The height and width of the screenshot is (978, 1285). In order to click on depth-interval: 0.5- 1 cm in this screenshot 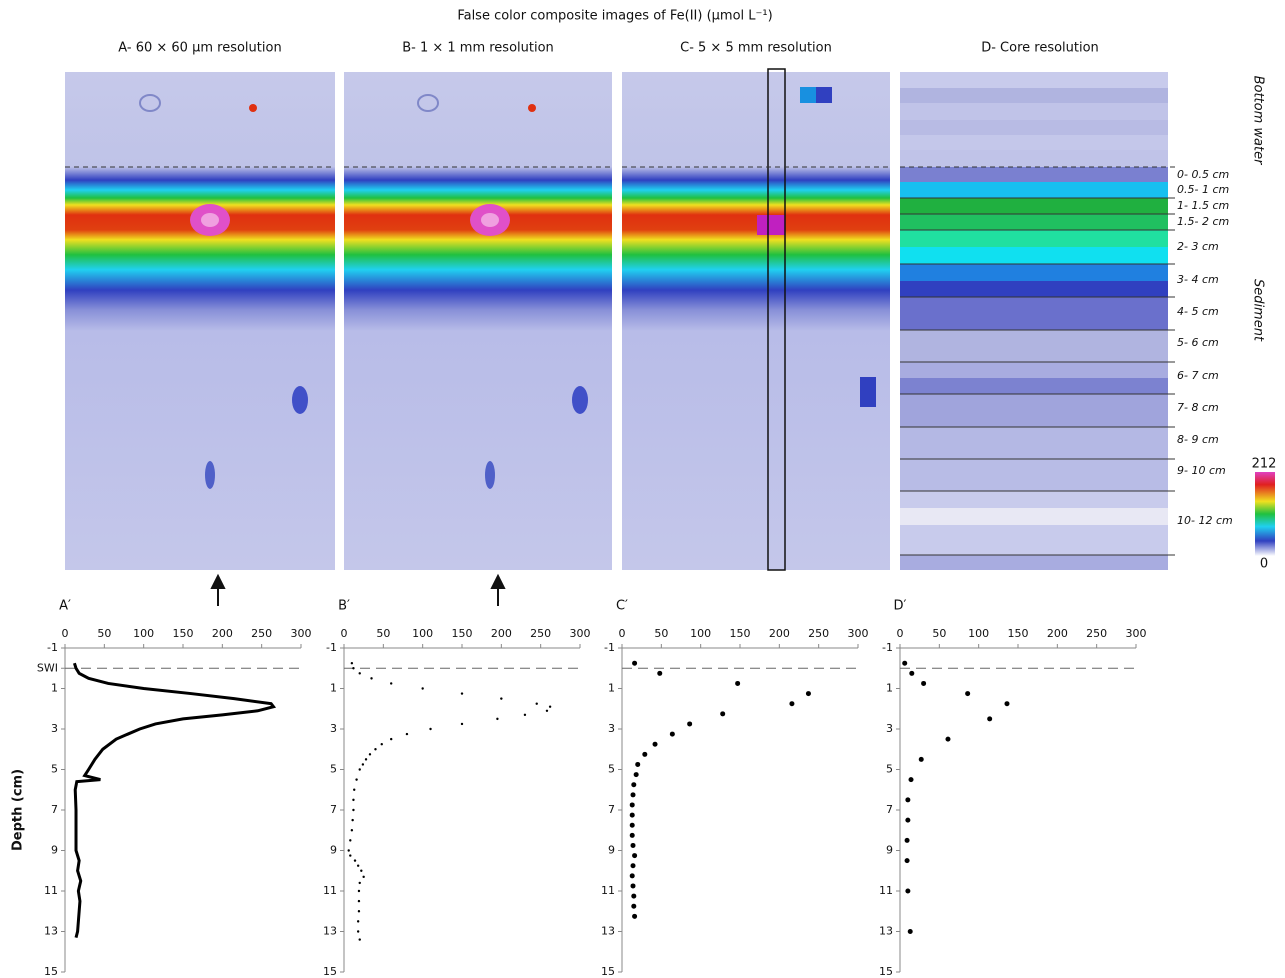, I will do `click(1203, 189)`.